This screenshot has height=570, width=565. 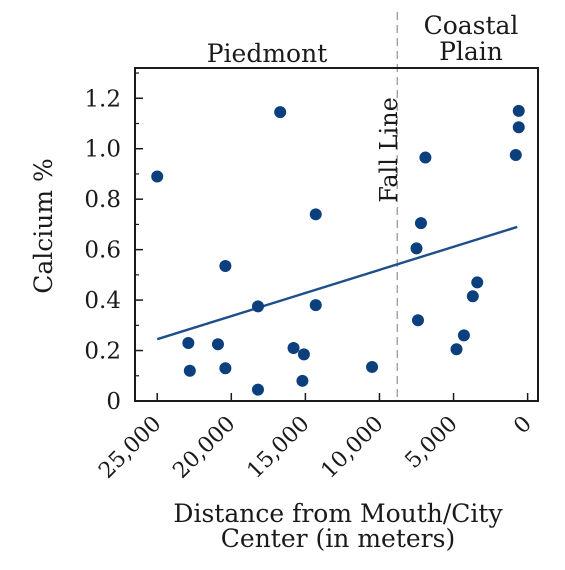 What do you see at coordinates (279, 448) in the screenshot?
I see `x-tick-label: 15,000` at bounding box center [279, 448].